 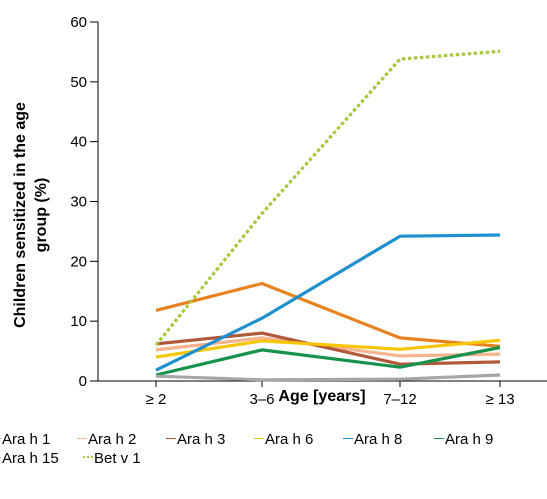 What do you see at coordinates (78, 22) in the screenshot?
I see `y-tick-label: 60` at bounding box center [78, 22].